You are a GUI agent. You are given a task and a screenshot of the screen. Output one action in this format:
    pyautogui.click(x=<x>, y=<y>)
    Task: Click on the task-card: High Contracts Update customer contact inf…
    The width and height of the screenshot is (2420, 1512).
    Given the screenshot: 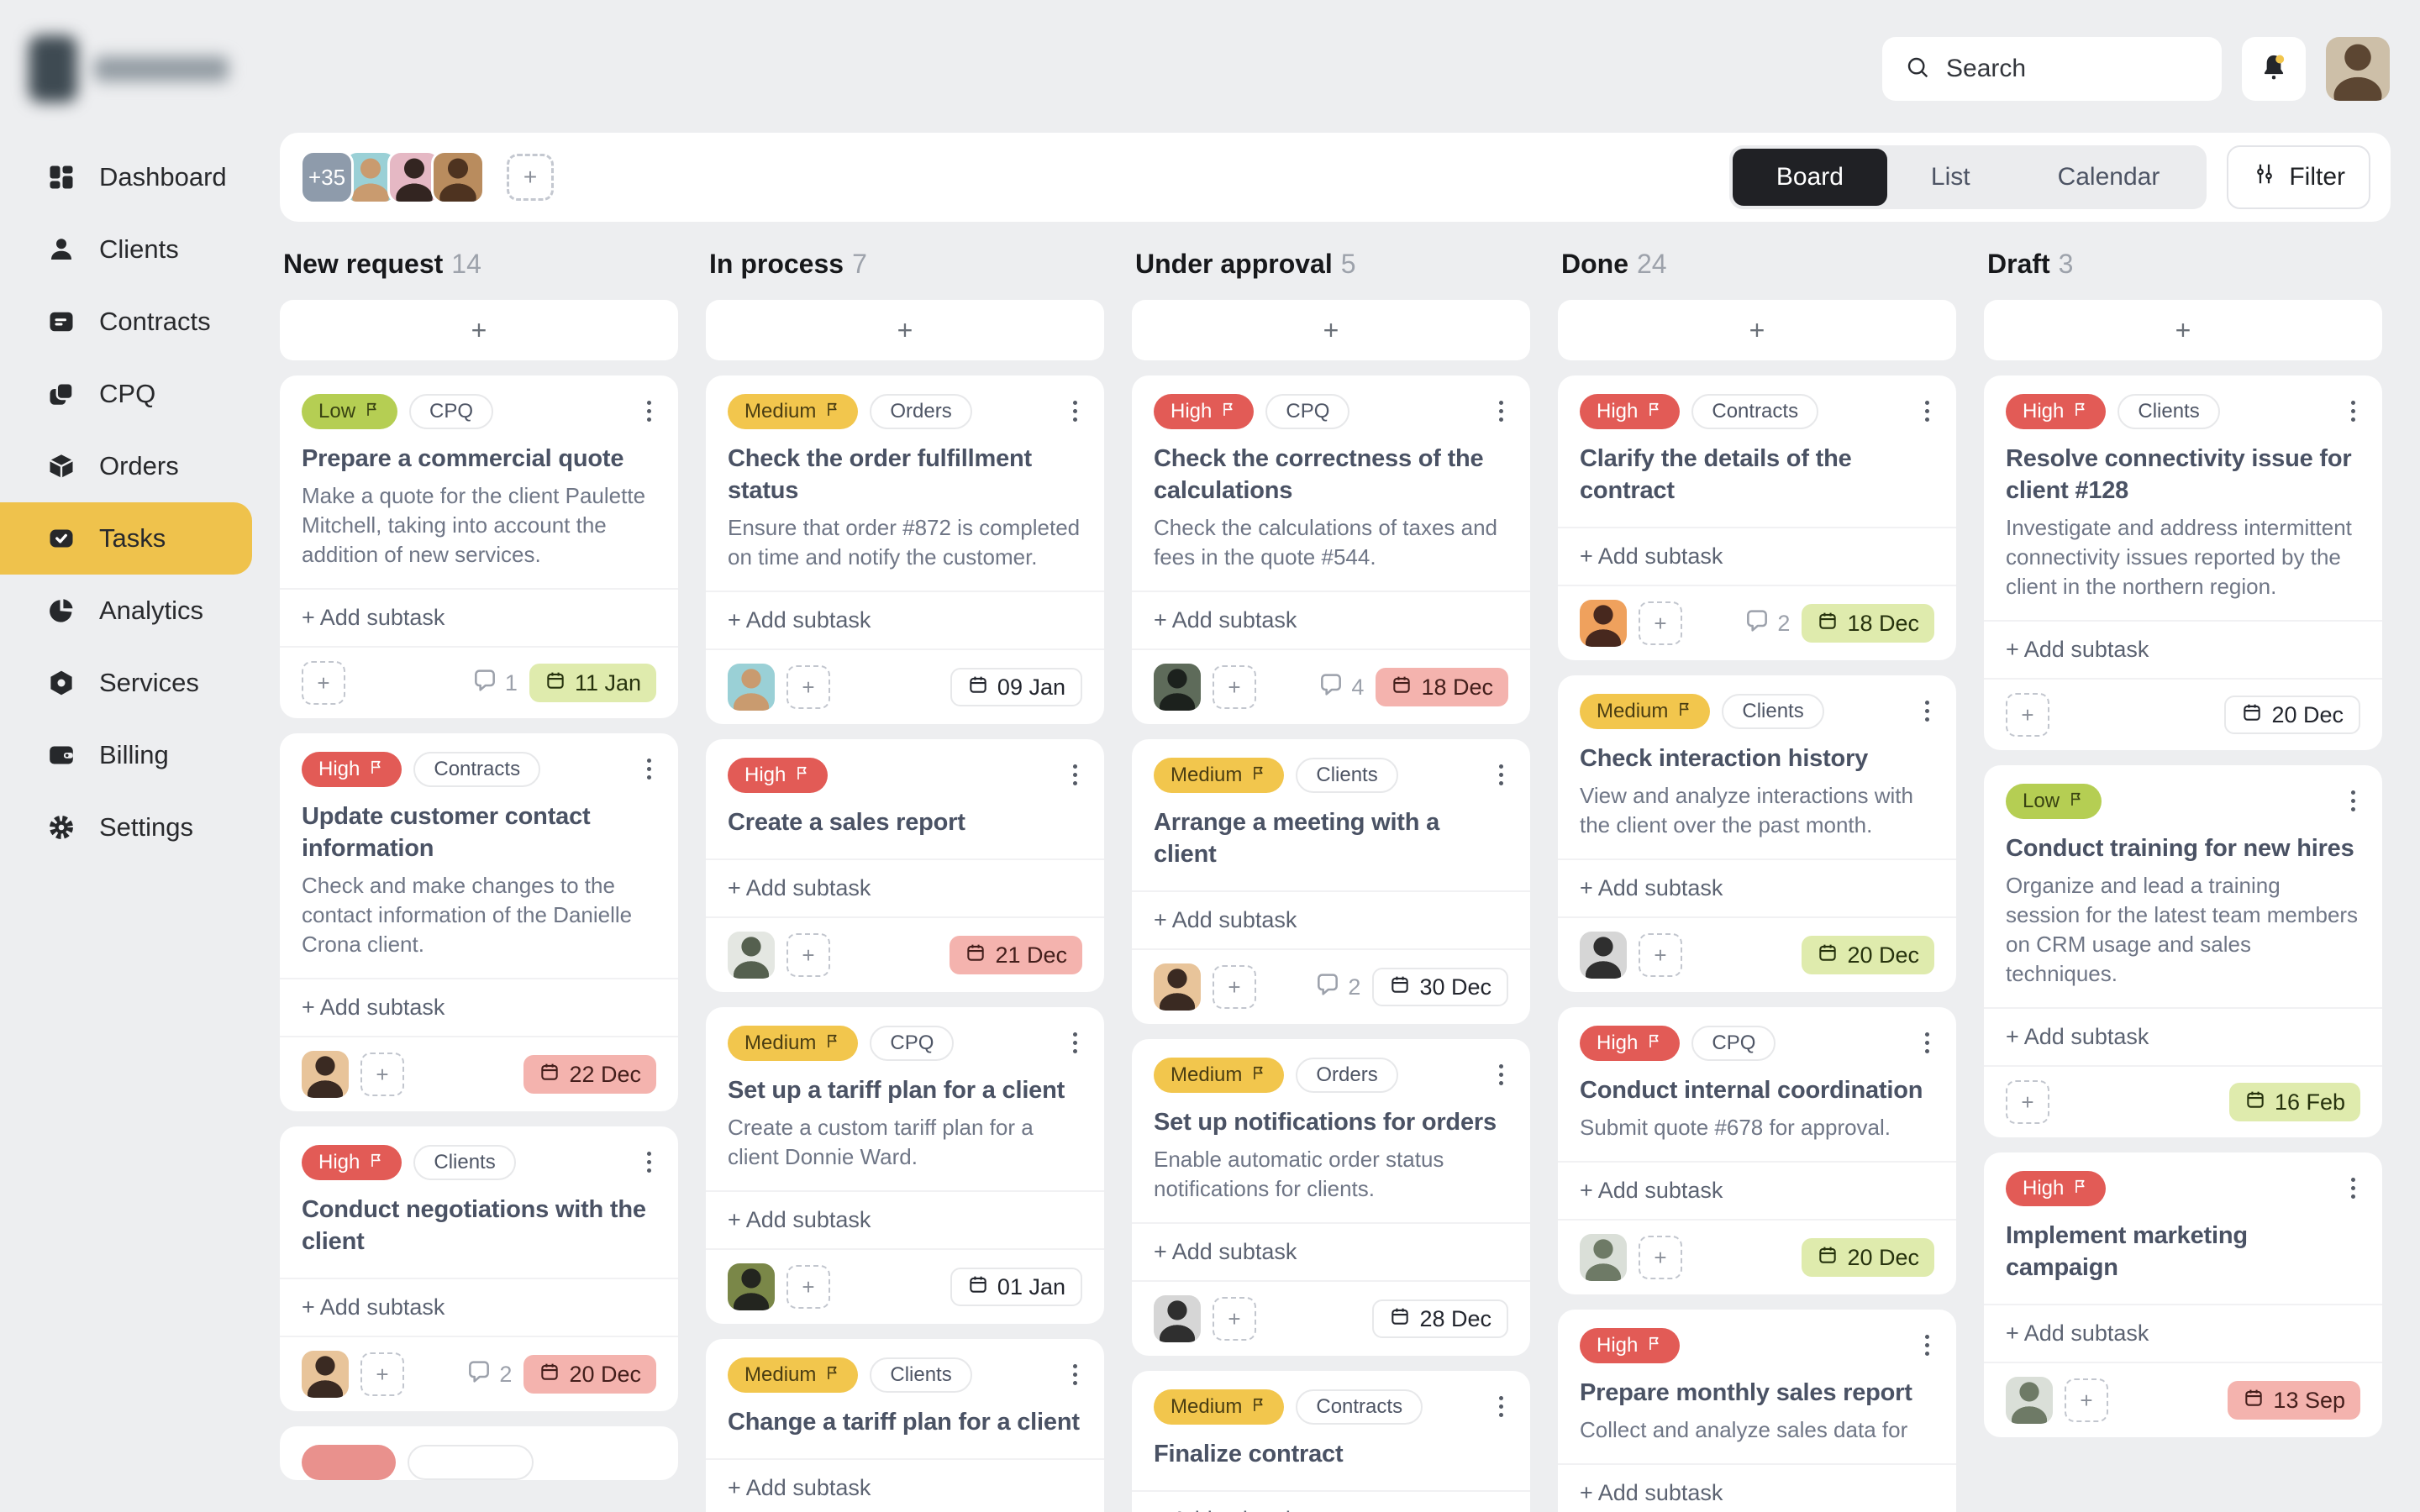 What is the action you would take?
    pyautogui.click(x=479, y=922)
    